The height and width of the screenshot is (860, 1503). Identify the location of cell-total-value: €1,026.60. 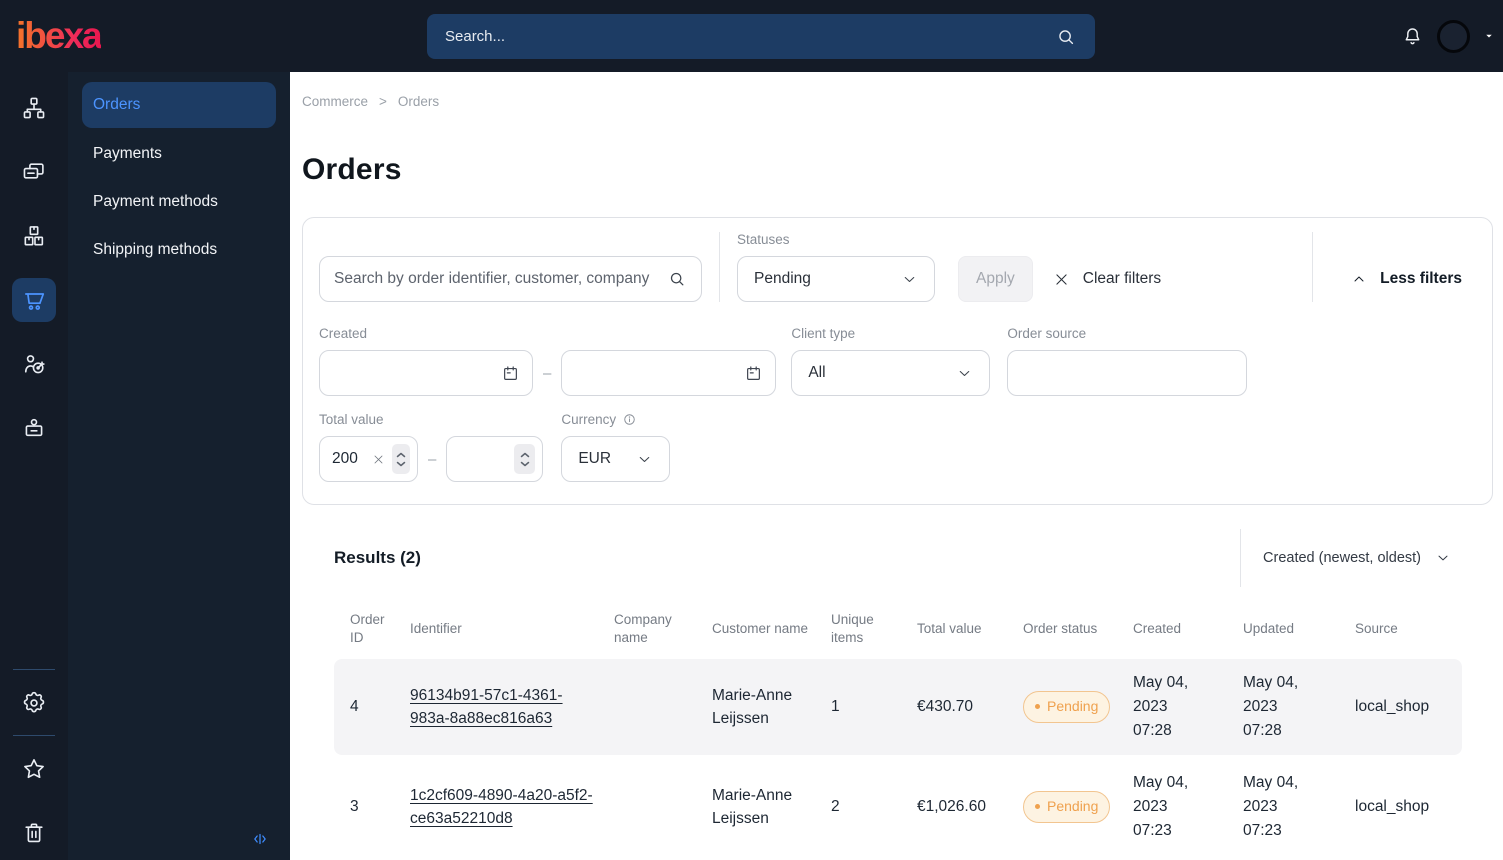
(951, 807).